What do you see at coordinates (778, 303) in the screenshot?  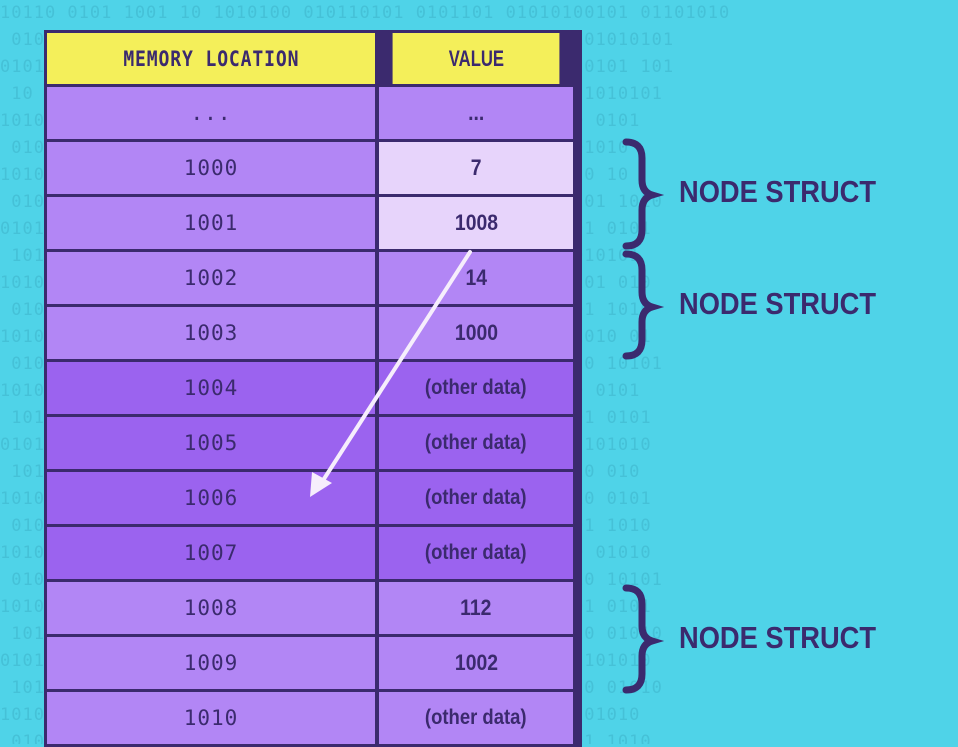 I see `node-struct-label-2: NODE STRUCT` at bounding box center [778, 303].